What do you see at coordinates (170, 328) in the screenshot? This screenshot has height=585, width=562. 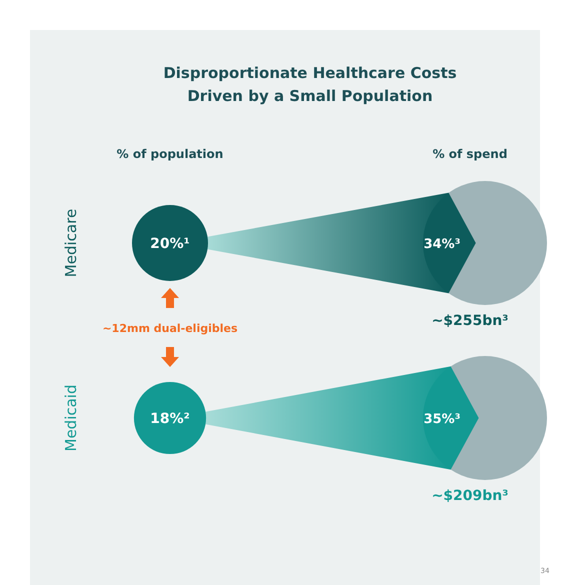 I see `text: ~12mm dual-eligibles` at bounding box center [170, 328].